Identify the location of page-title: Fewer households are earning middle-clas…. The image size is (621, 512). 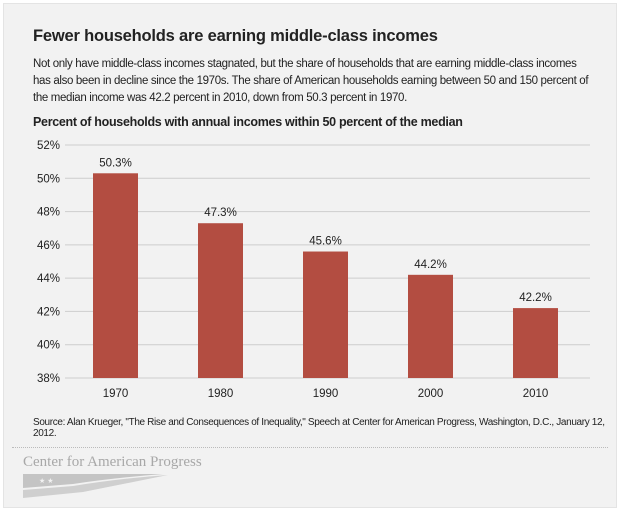
(235, 36).